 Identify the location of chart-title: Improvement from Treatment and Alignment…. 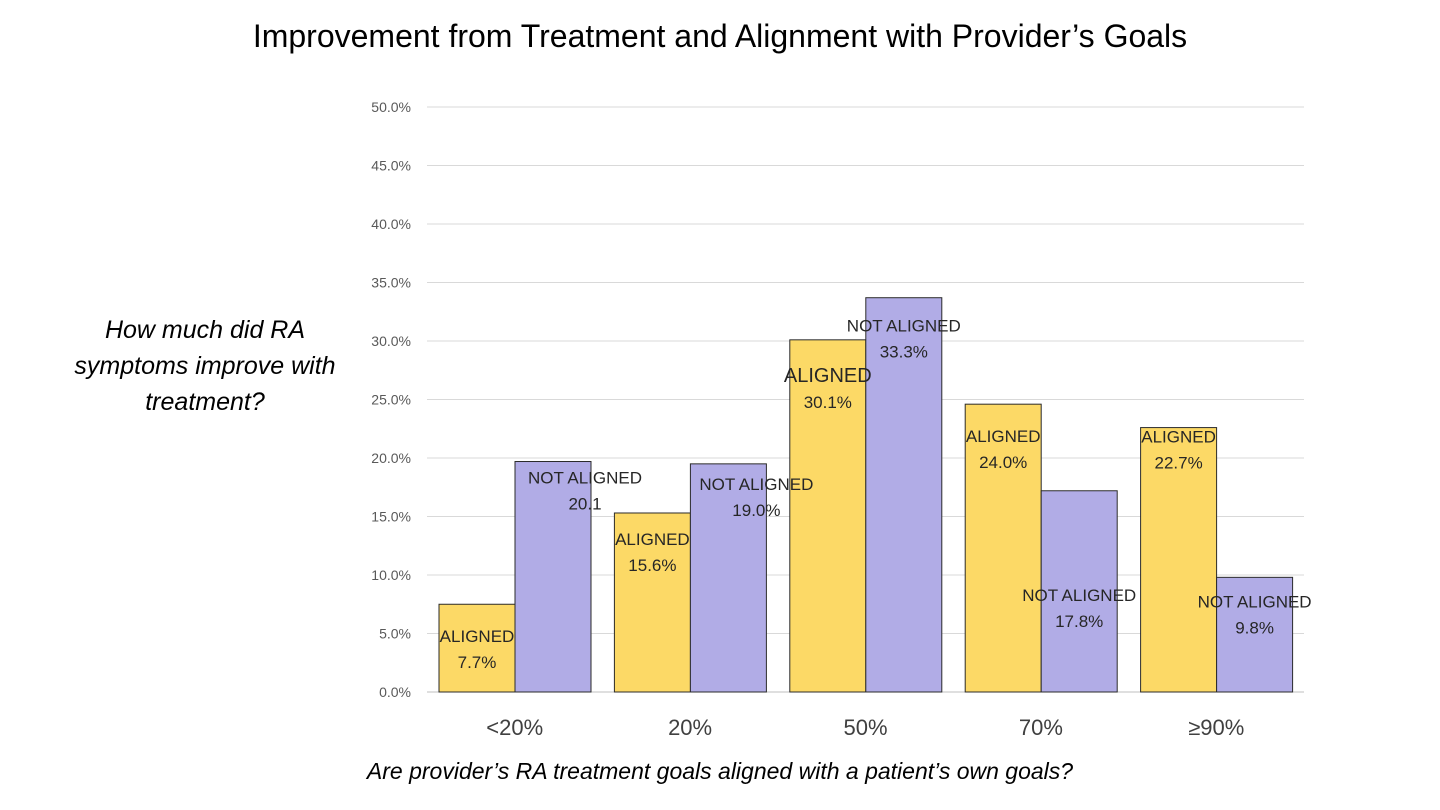
(720, 36).